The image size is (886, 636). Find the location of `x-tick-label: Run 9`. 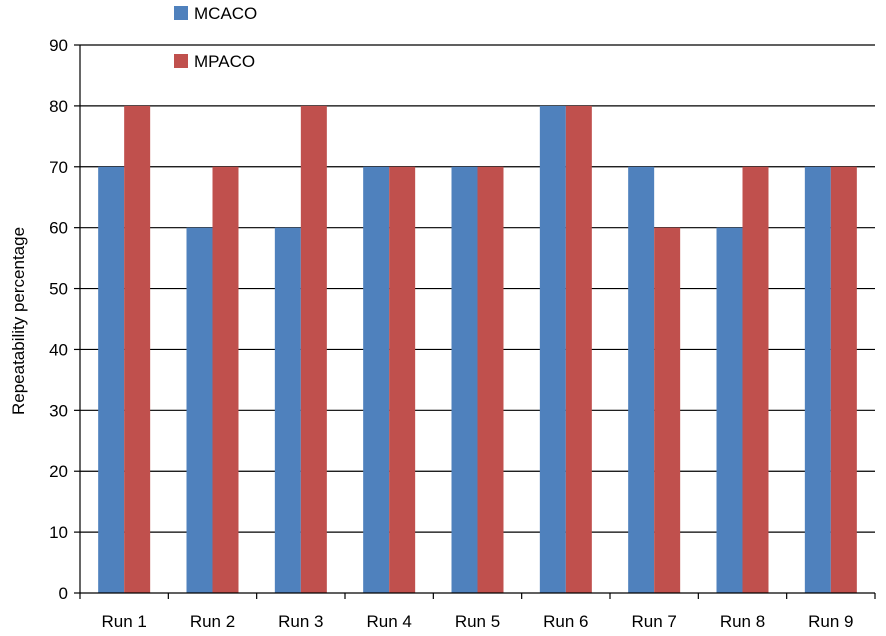

x-tick-label: Run 9 is located at coordinates (830, 621).